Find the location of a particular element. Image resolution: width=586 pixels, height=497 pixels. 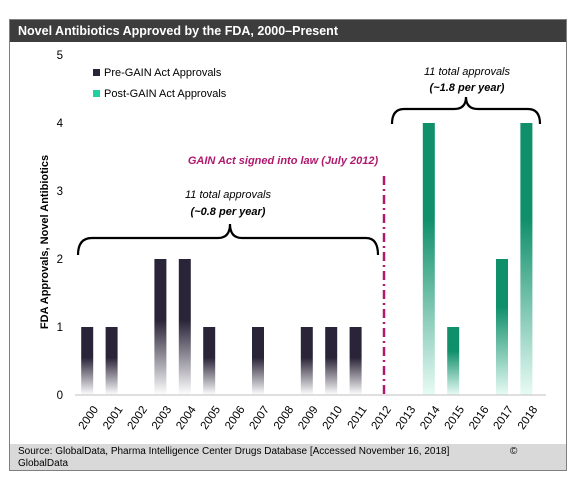

x-tick-label: 2006 is located at coordinates (235, 418).